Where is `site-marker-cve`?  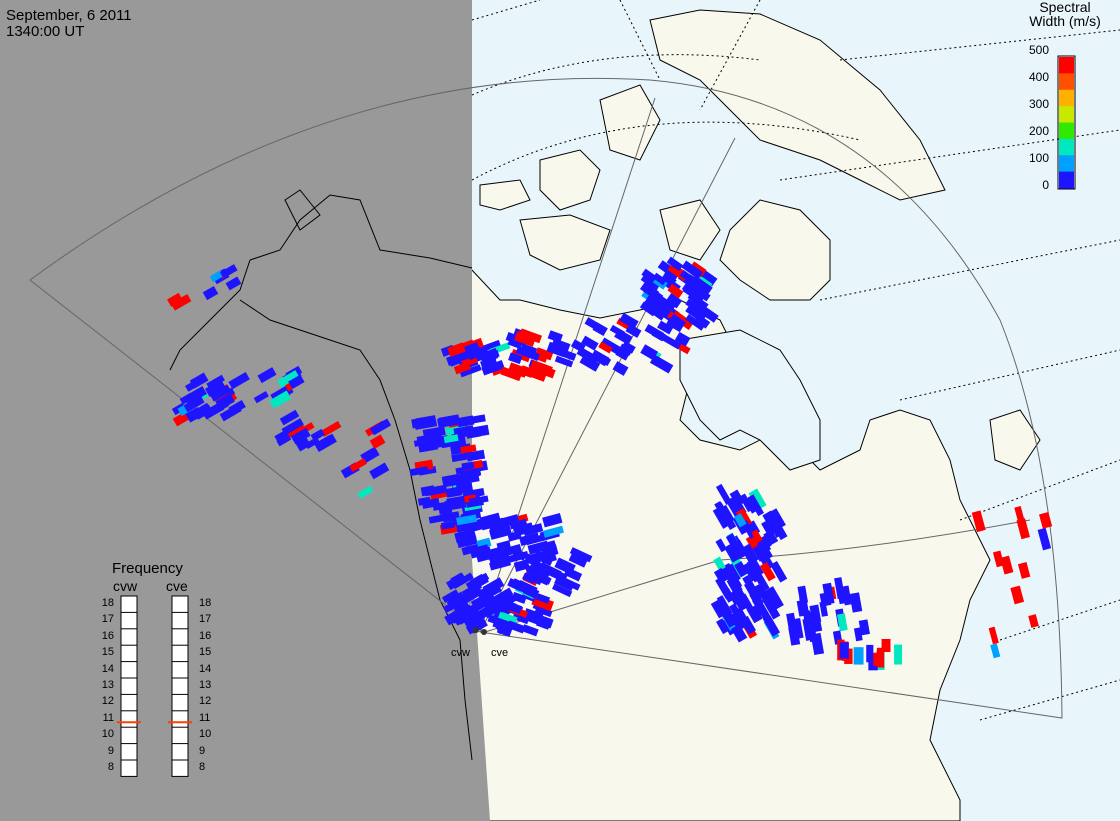
site-marker-cve is located at coordinates (484, 632).